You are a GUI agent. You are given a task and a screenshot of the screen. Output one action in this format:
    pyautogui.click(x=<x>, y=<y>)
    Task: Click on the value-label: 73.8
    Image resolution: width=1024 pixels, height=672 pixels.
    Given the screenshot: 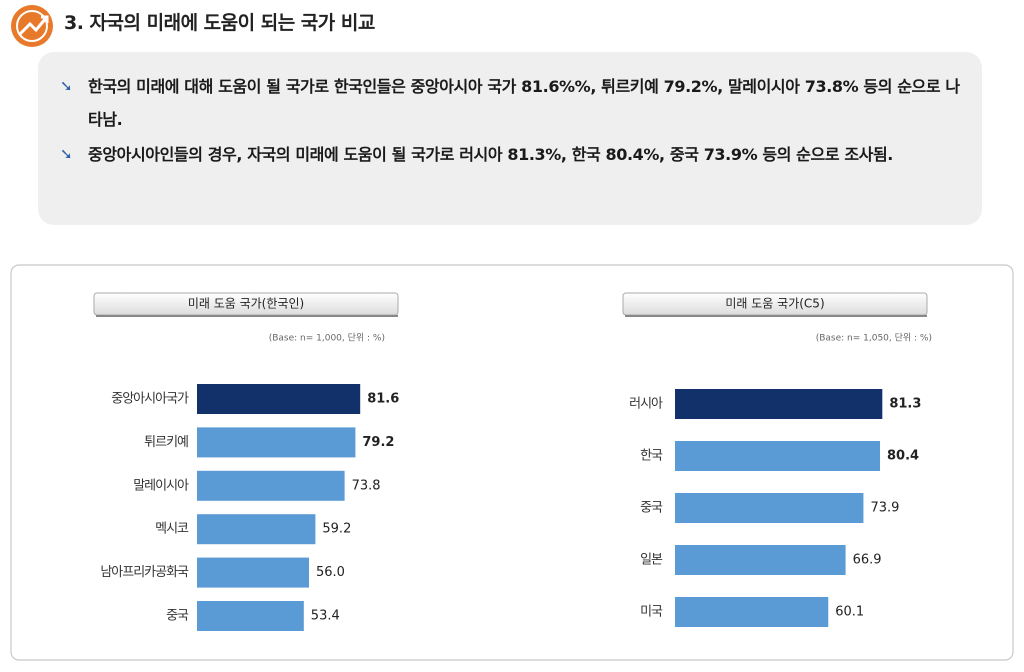 What is the action you would take?
    pyautogui.click(x=366, y=485)
    